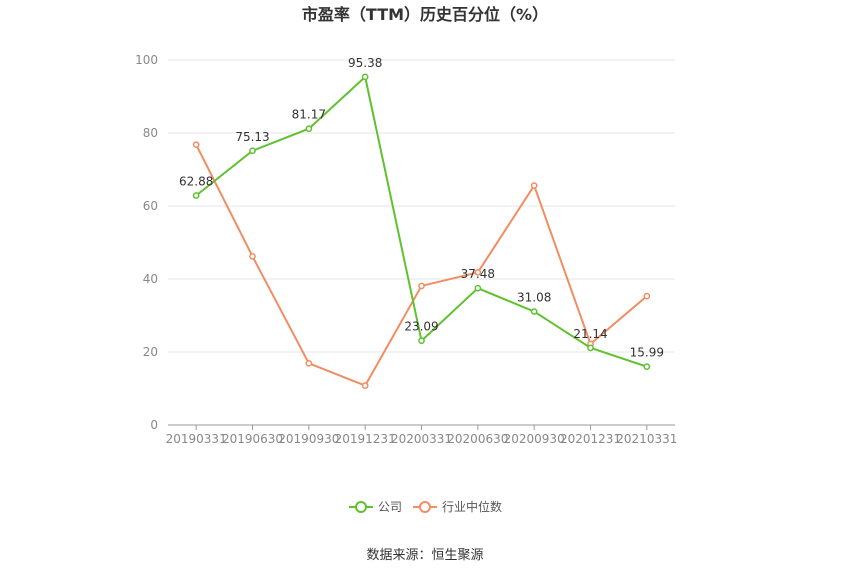 Image resolution: width=850 pixels, height=575 pixels. What do you see at coordinates (421, 327) in the screenshot?
I see `data-label: 23.09` at bounding box center [421, 327].